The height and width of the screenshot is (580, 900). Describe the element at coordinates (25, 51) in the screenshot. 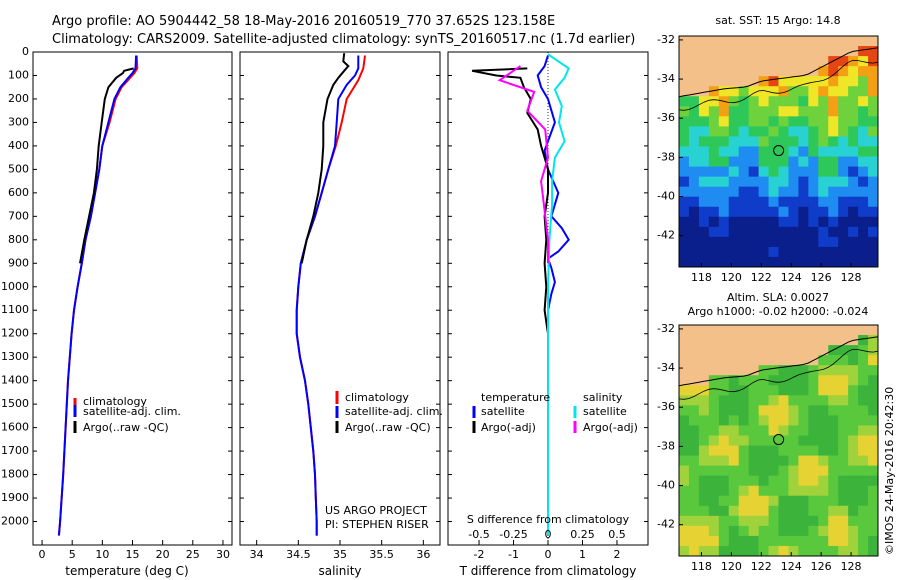

I see `y-tick-label: 0` at that location.